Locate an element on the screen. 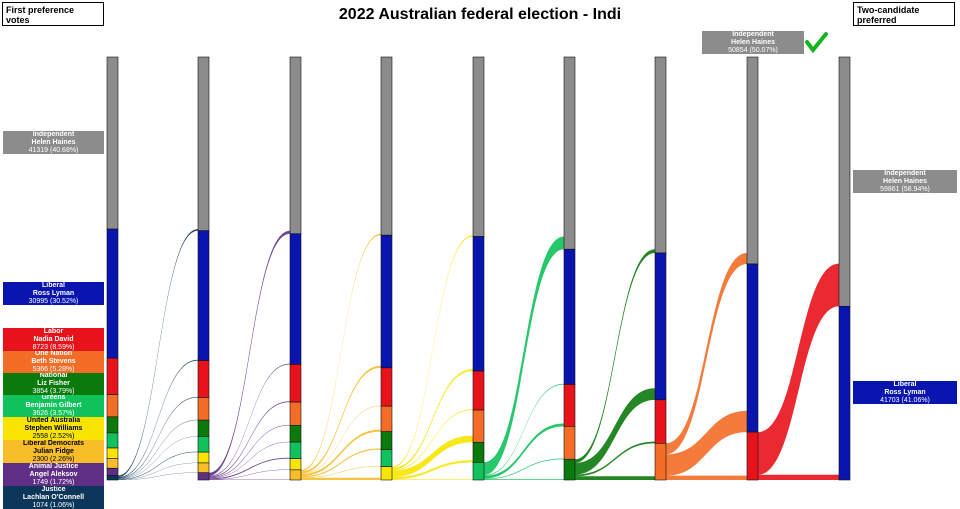  flow-united-australia-to-independent is located at coordinates (432, 351).